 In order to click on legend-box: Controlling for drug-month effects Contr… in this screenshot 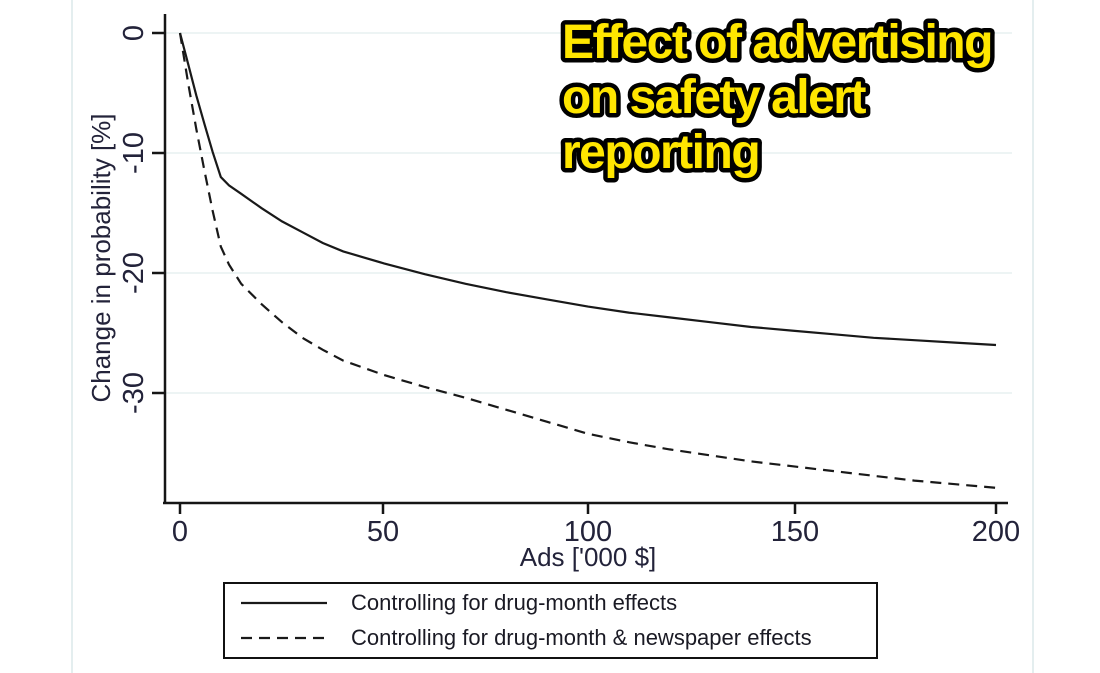, I will do `click(550, 620)`.